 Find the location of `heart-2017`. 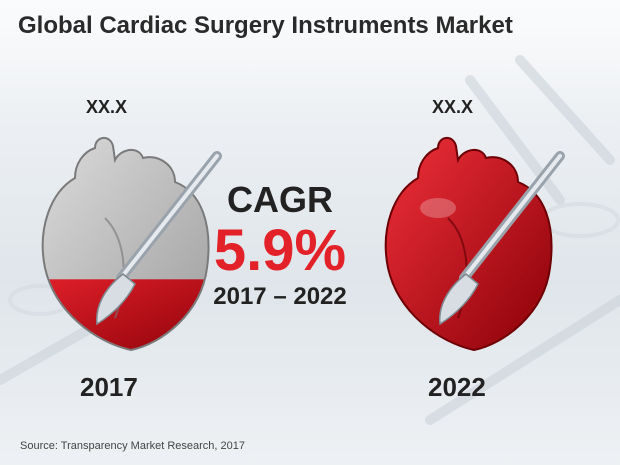

heart-2017 is located at coordinates (131, 244).